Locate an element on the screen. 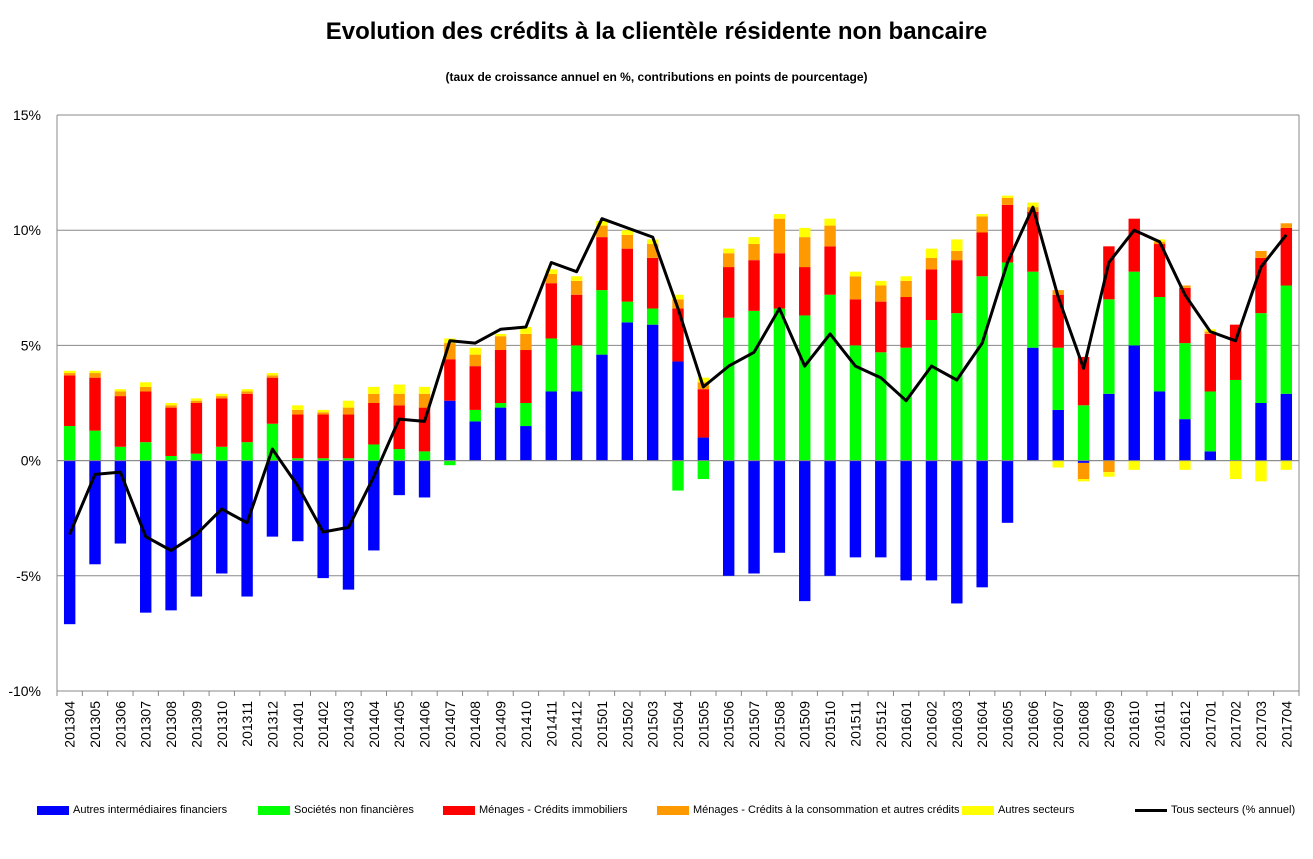  legend-item: Sociétés non financières is located at coordinates (336, 810).